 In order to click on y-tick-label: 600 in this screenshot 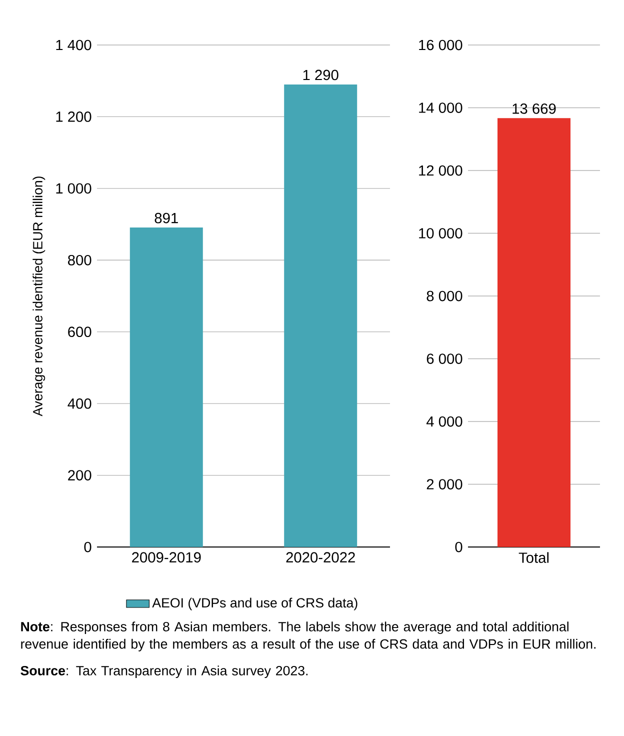, I will do `click(80, 332)`.